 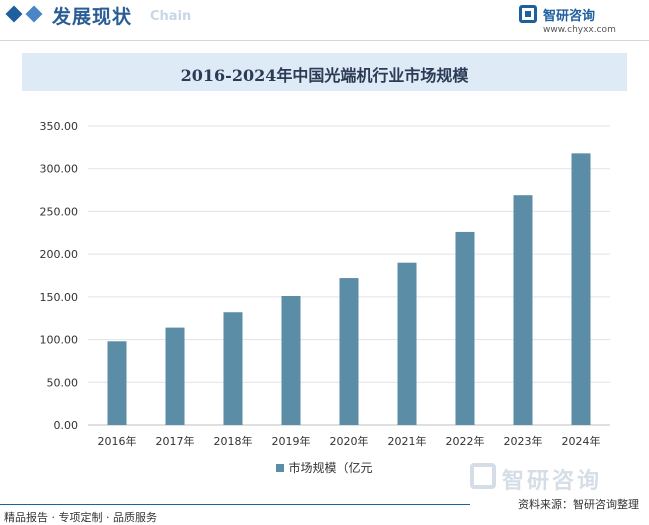 What do you see at coordinates (59, 254) in the screenshot?
I see `y-tick-label: 200.00` at bounding box center [59, 254].